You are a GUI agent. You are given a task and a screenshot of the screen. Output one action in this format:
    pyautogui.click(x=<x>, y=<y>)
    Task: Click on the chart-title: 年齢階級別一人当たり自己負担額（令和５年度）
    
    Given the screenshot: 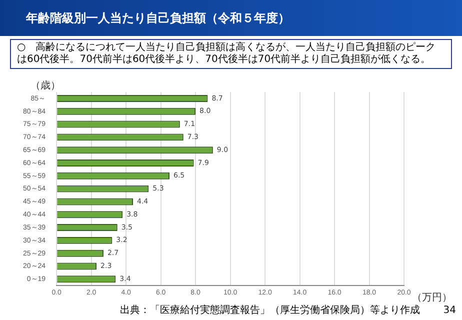 What is the action you would take?
    pyautogui.click(x=231, y=18)
    